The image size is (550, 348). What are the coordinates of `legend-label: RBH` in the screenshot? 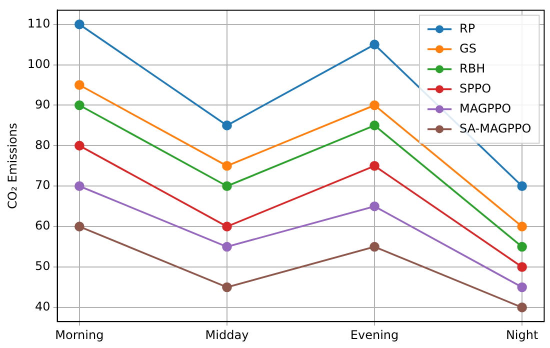 It's located at (473, 68).